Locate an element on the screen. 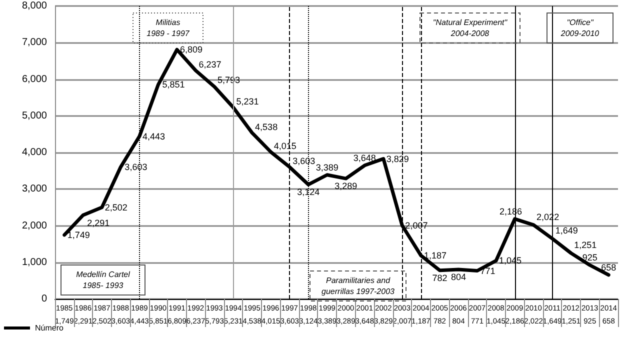 The height and width of the screenshot is (337, 640). annotation: Militias 1989 - 1997 is located at coordinates (168, 28).